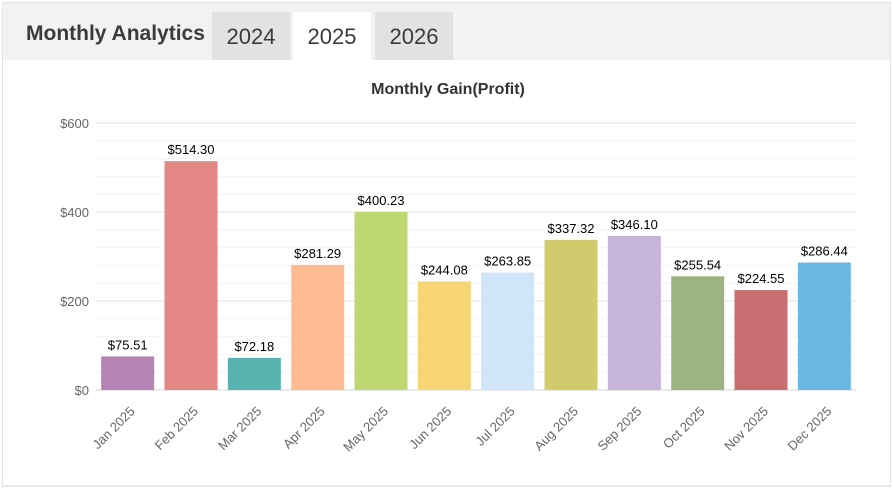 Image resolution: width=893 pixels, height=489 pixels. I want to click on panel-header: Monthly Analytics 2024 2025 2026, so click(446, 31).